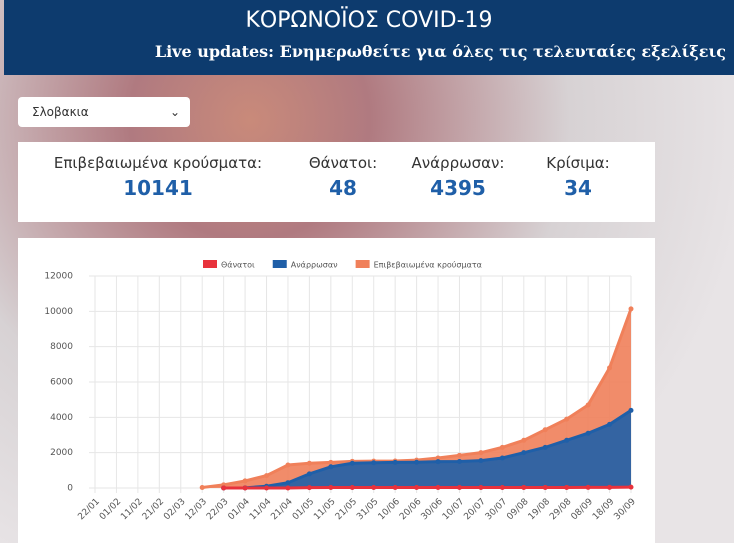 This screenshot has height=543, width=734. I want to click on chevron: ⌄, so click(174, 112).